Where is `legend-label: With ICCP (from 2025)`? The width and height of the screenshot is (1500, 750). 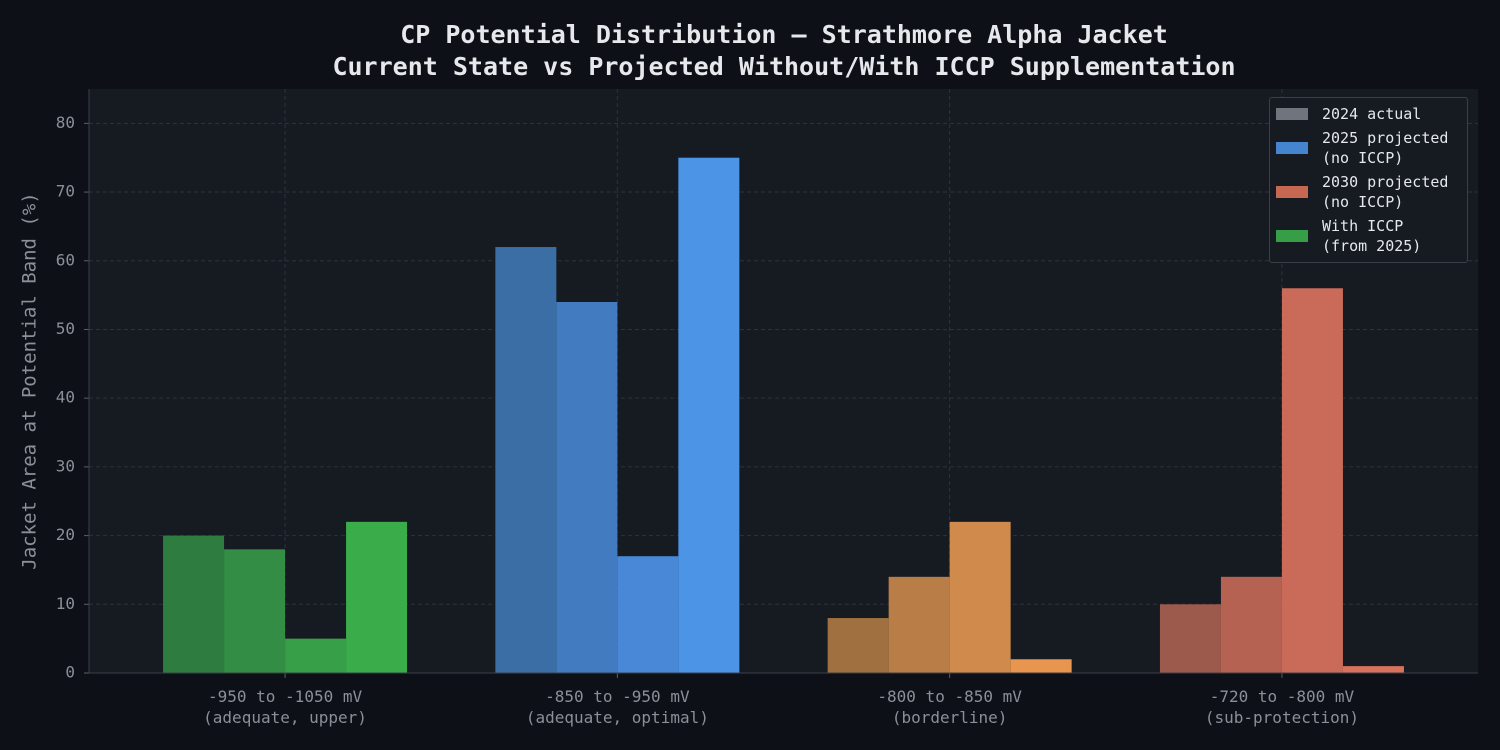
legend-label: With ICCP (from 2025) is located at coordinates (1372, 236).